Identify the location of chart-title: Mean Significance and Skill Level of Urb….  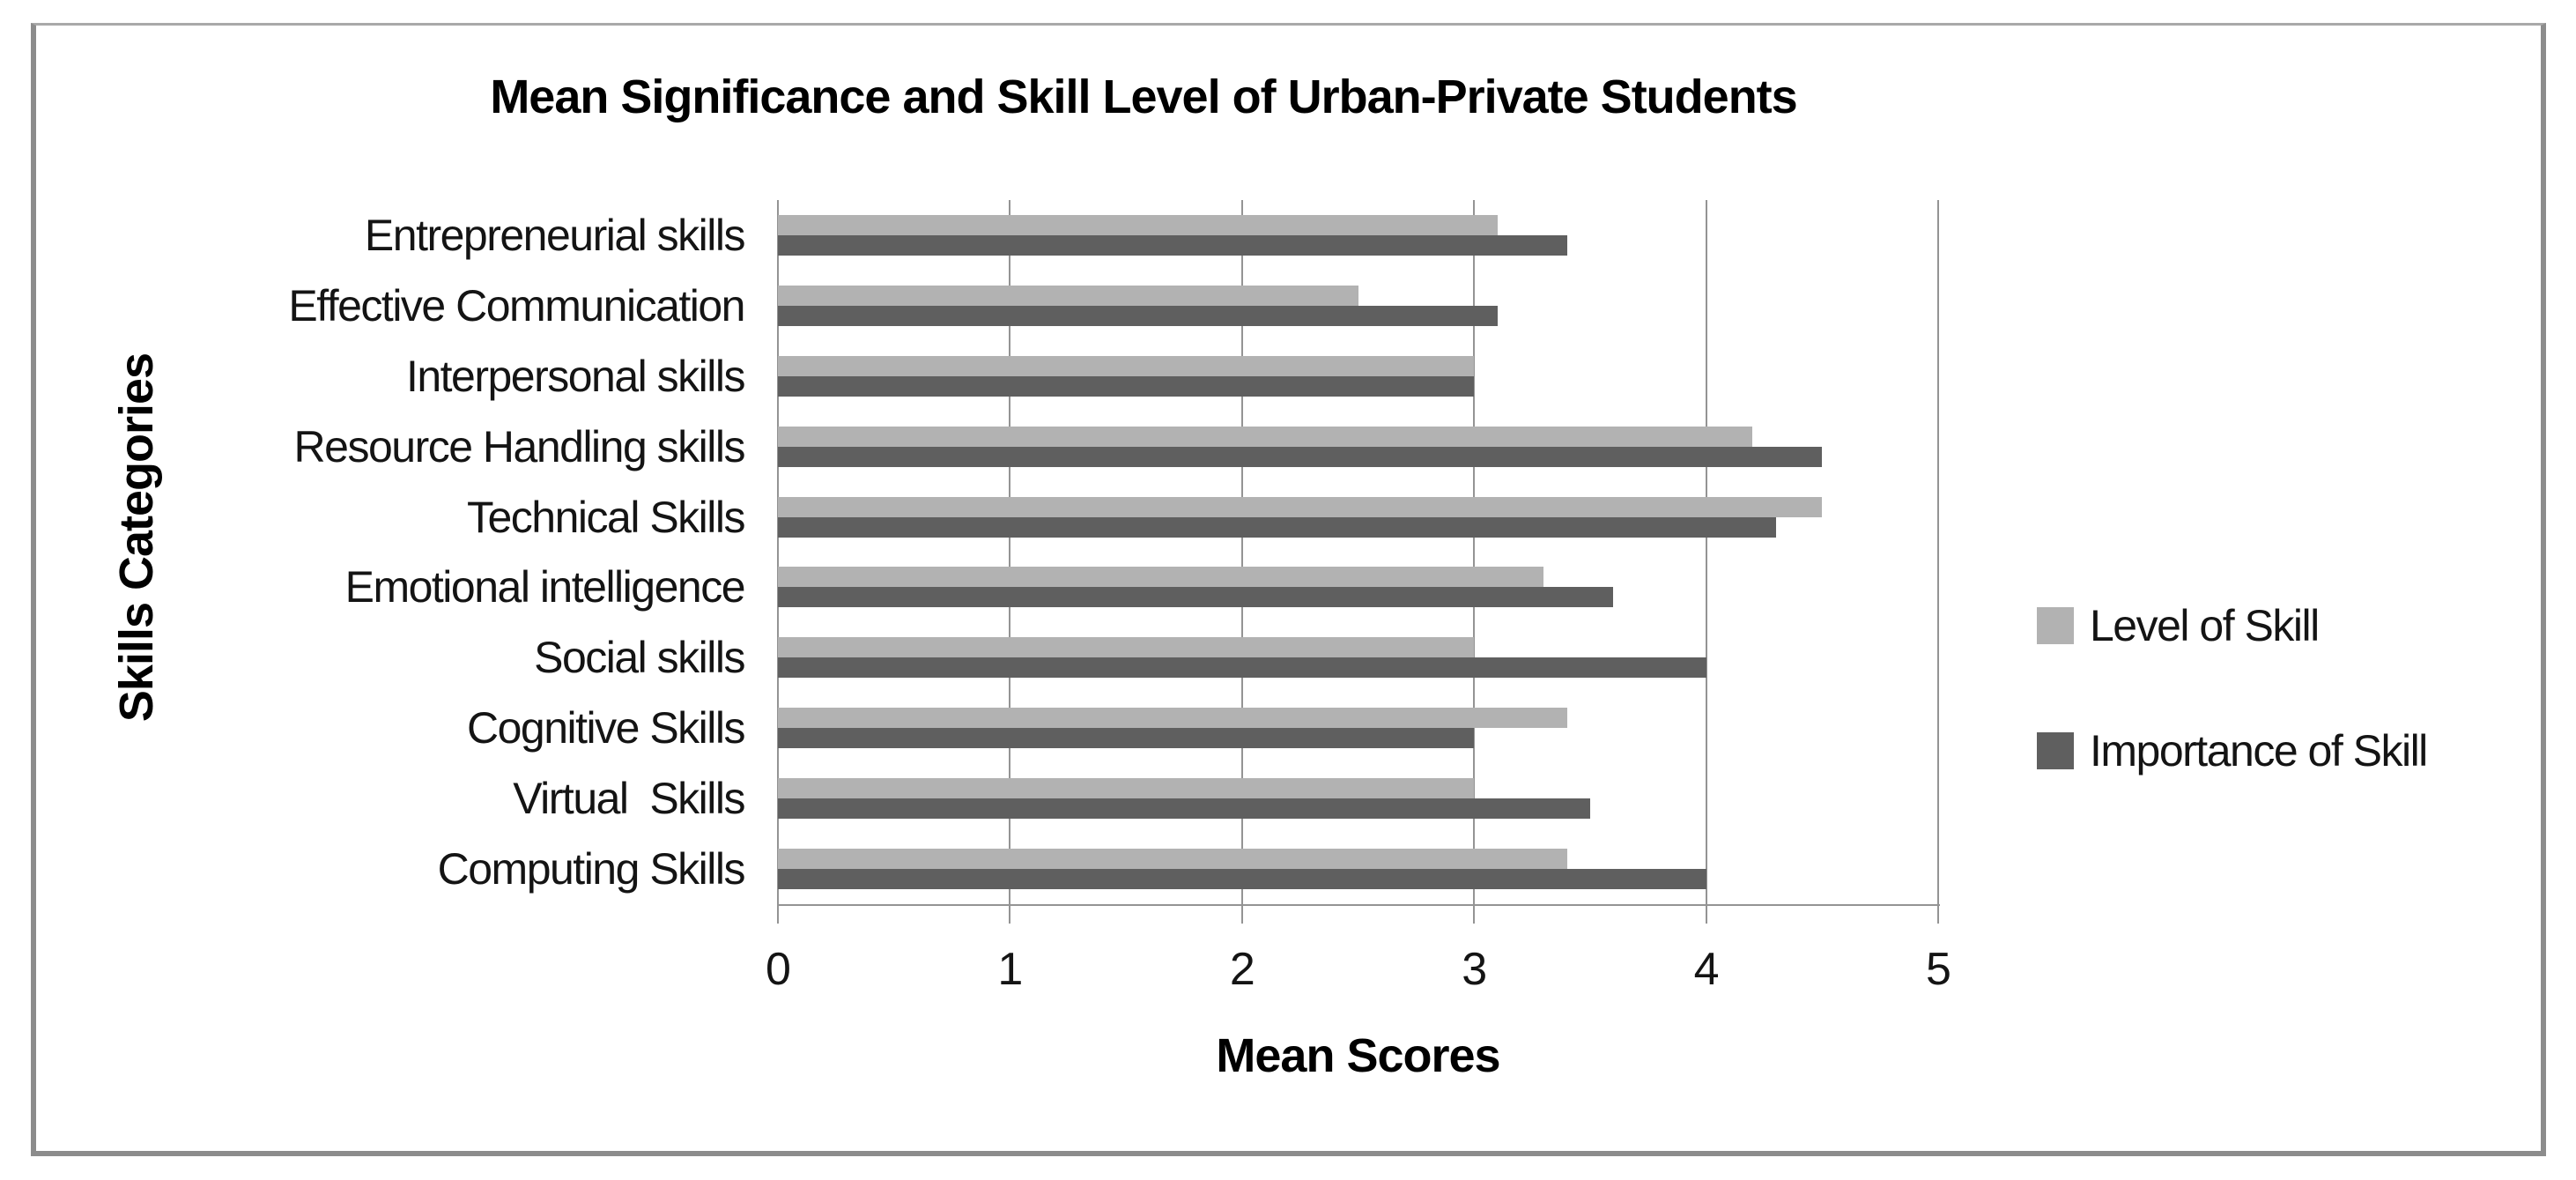
(1144, 97).